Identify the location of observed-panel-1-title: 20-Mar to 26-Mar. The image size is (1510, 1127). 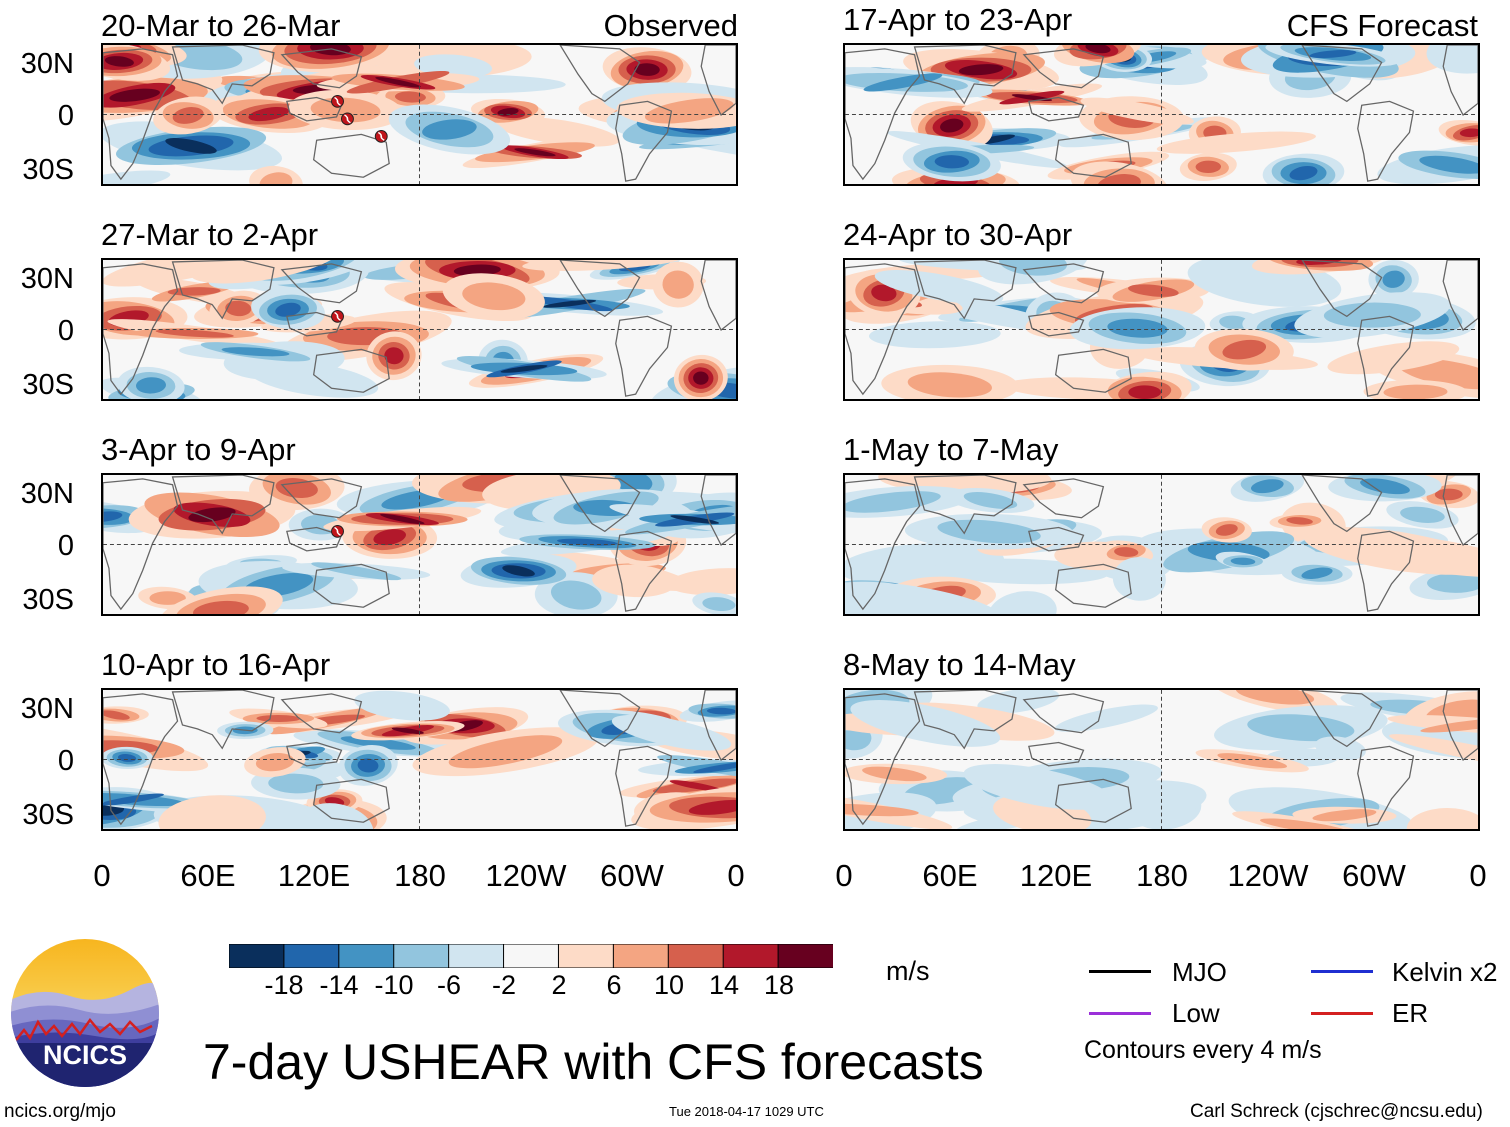
(221, 25).